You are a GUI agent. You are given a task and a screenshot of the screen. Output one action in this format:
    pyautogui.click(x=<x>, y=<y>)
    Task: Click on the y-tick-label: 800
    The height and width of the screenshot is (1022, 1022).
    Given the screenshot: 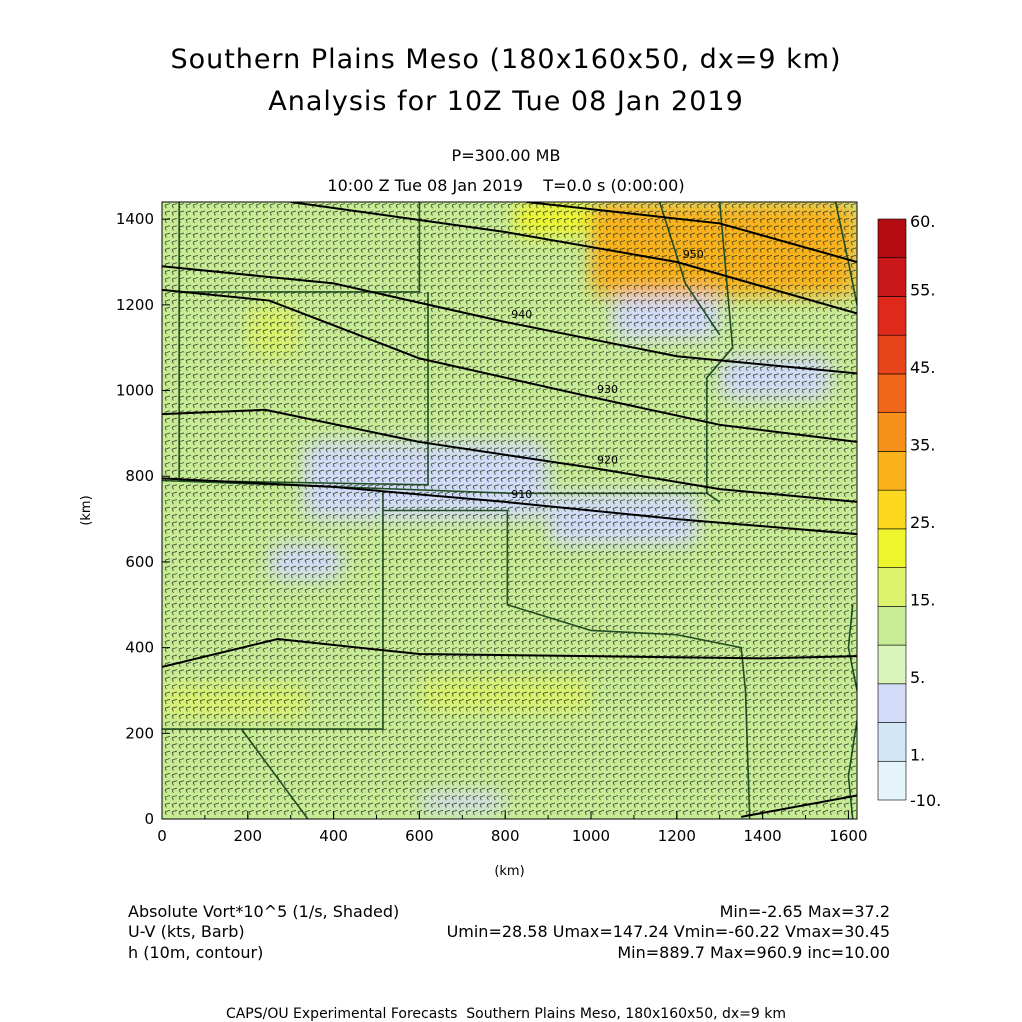 What is the action you would take?
    pyautogui.click(x=139, y=476)
    